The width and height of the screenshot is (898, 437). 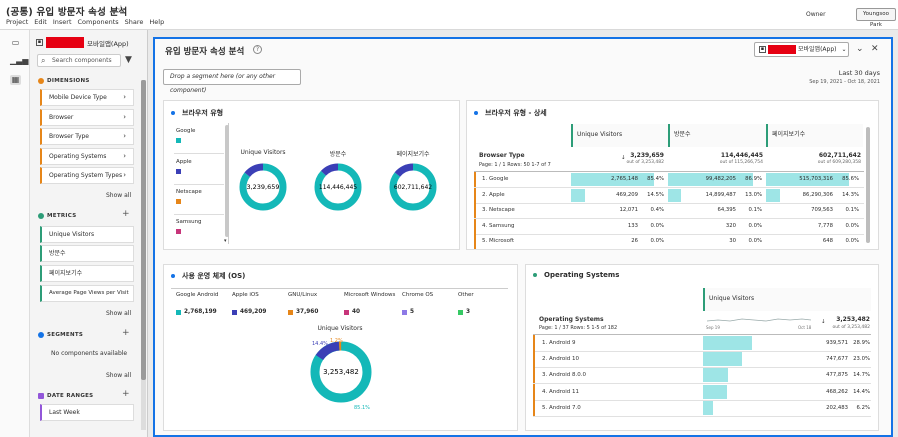 What do you see at coordinates (87, 253) in the screenshot?
I see `metric-item: 방문수` at bounding box center [87, 253].